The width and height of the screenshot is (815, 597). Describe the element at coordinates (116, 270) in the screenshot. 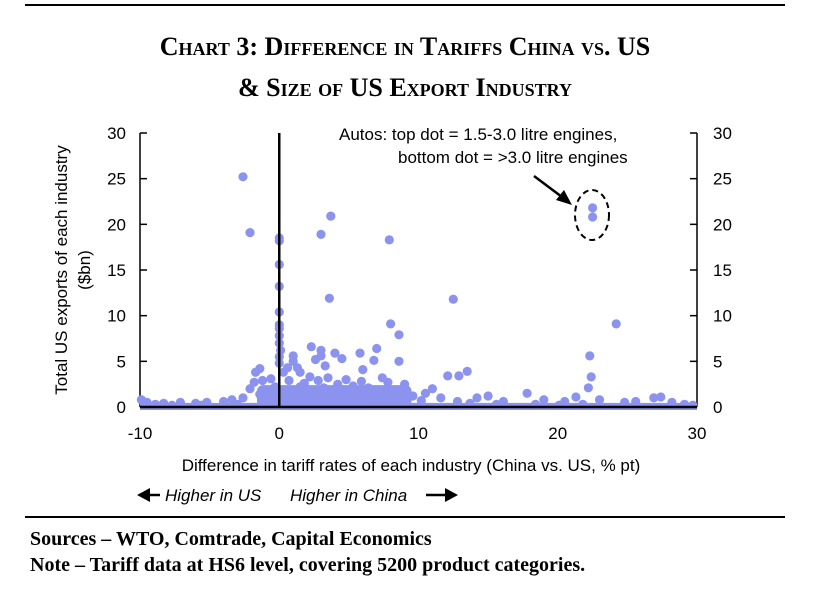

I see `y-tick-label-left: 15` at that location.